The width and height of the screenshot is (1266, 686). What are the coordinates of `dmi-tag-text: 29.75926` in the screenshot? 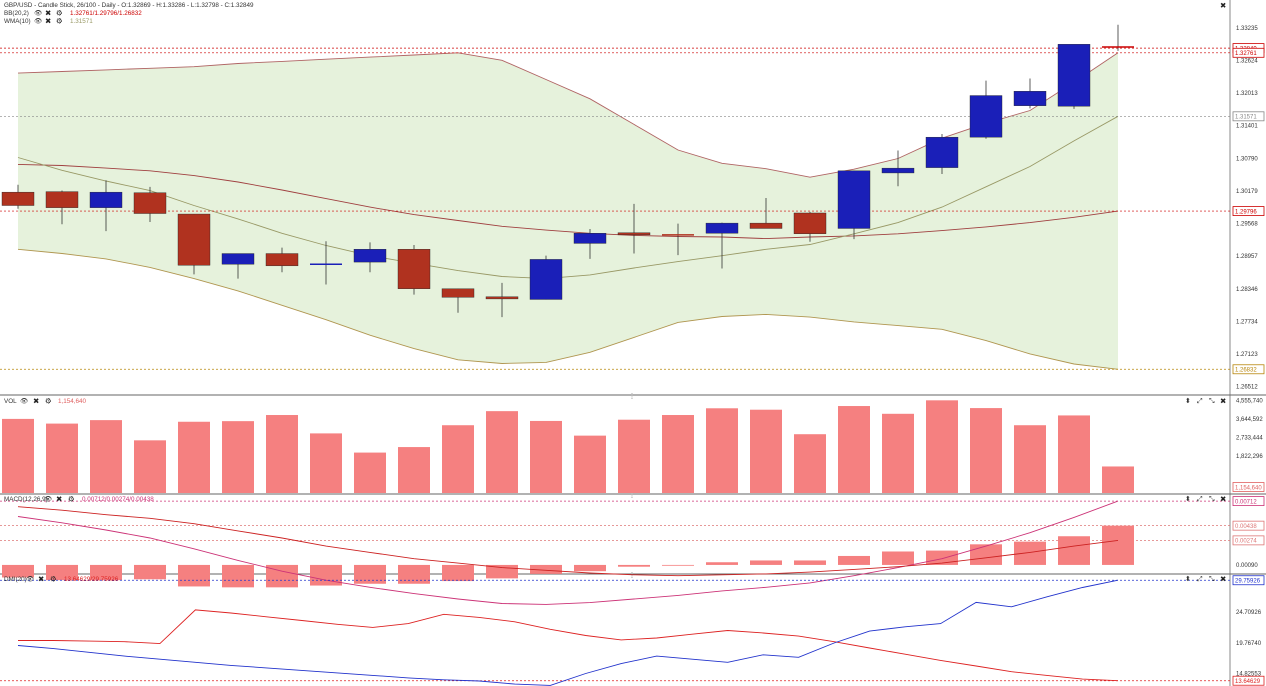 It's located at (1248, 582).